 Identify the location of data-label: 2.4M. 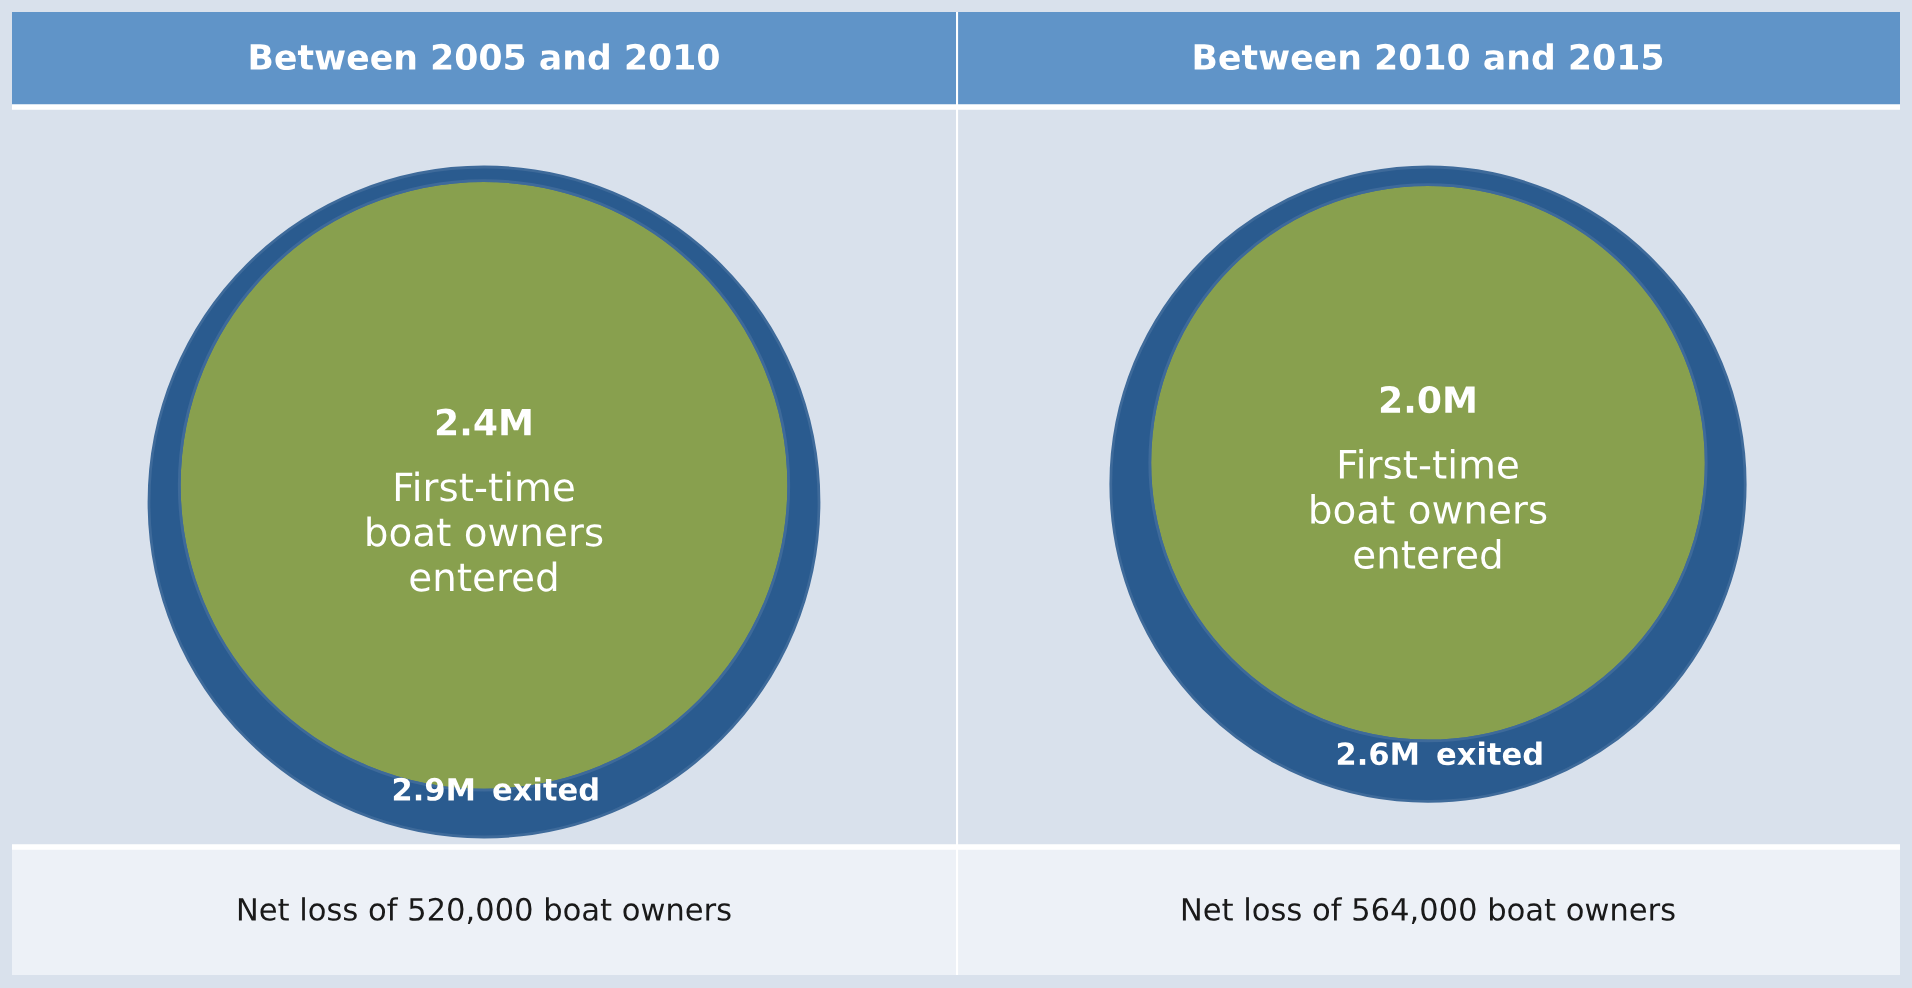
(483, 422).